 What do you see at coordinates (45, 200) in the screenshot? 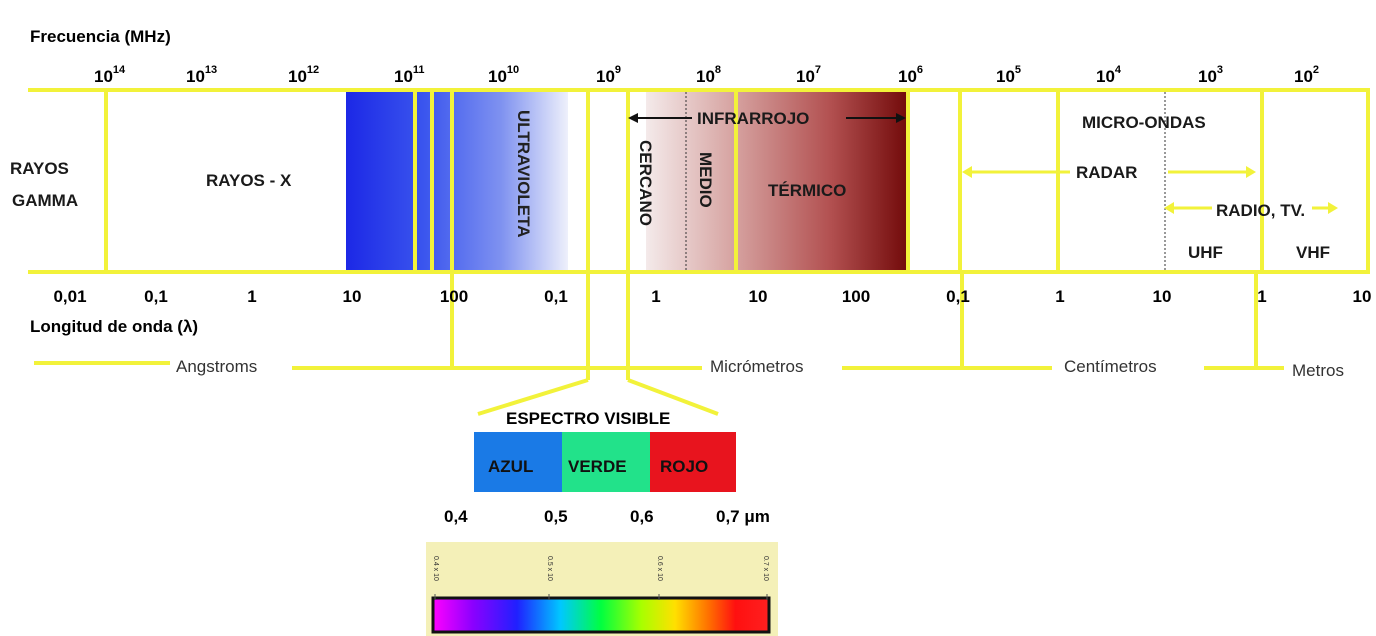
I see `gamma-label-line2: GAMMA` at bounding box center [45, 200].